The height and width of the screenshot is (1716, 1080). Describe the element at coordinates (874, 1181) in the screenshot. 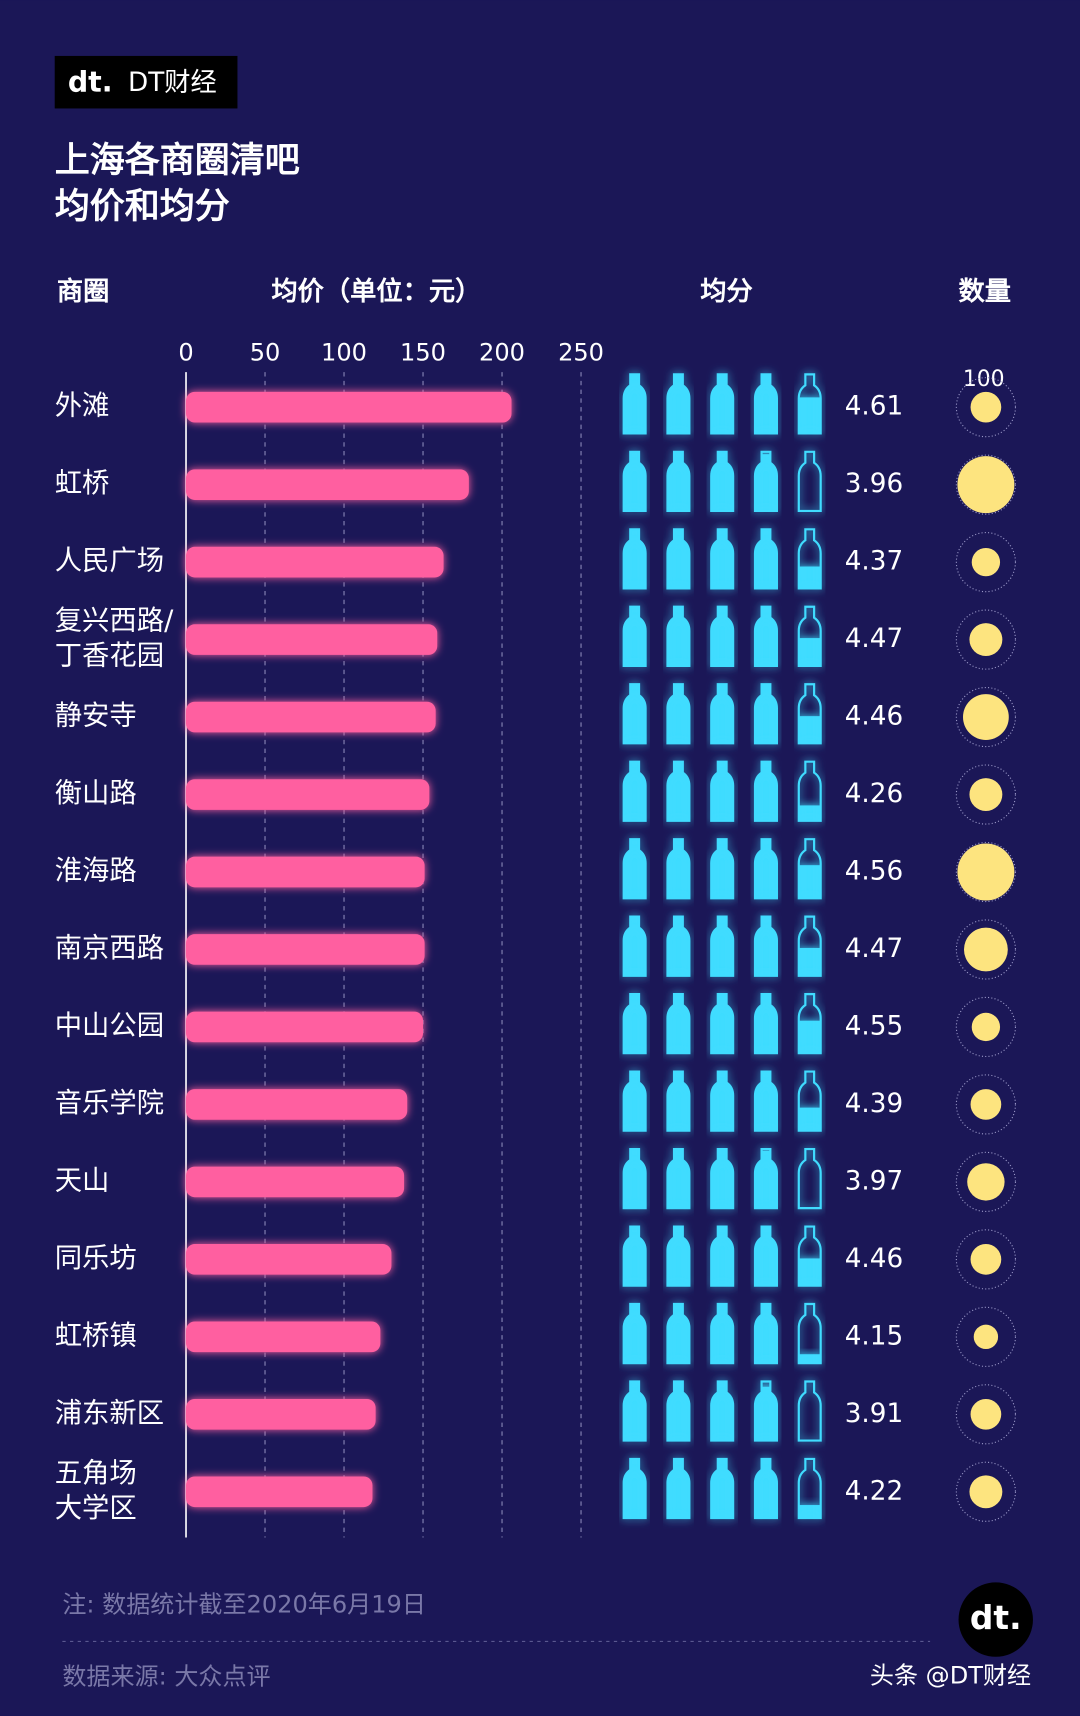

I see `score-label: 3.97` at that location.